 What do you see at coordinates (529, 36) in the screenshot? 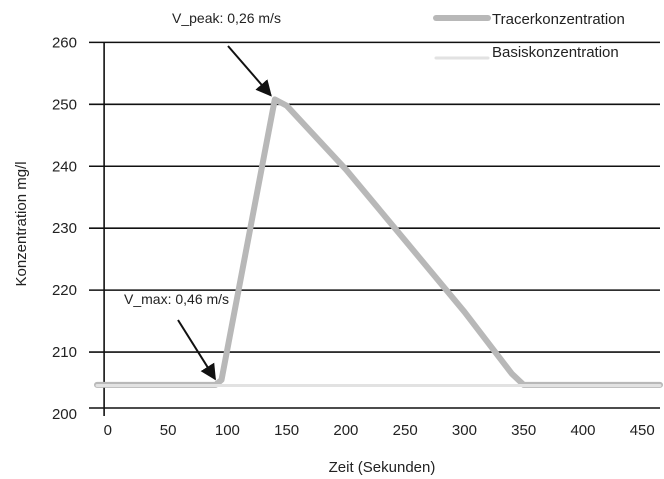
I see `legend: Tracerkonzentration Basiskonzentration` at bounding box center [529, 36].